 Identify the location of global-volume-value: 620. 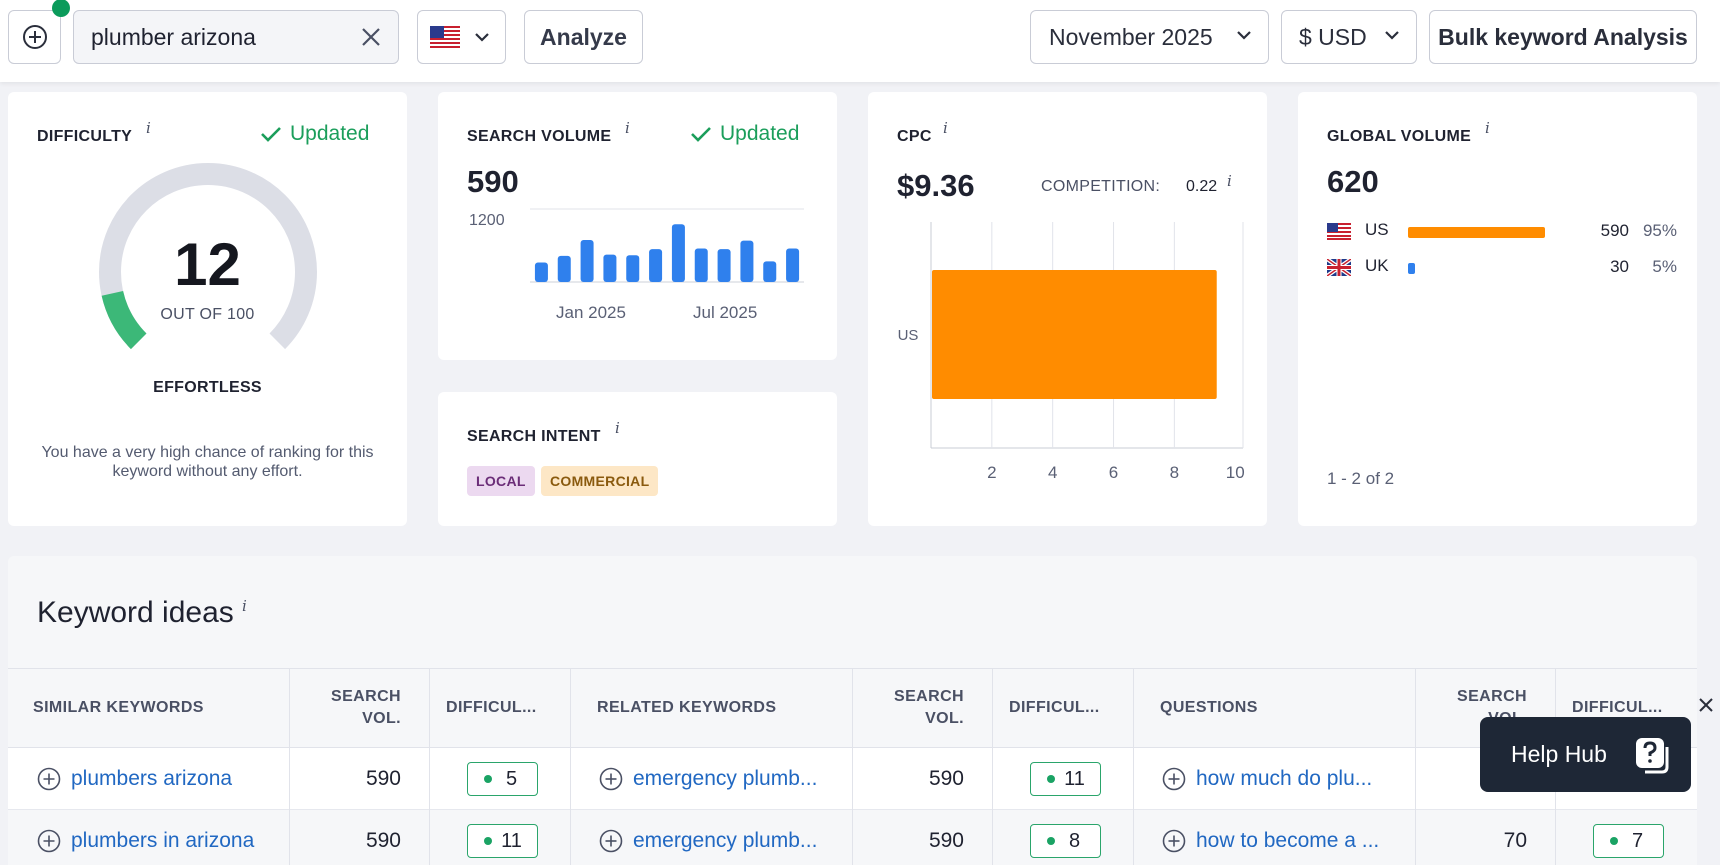
(1353, 181).